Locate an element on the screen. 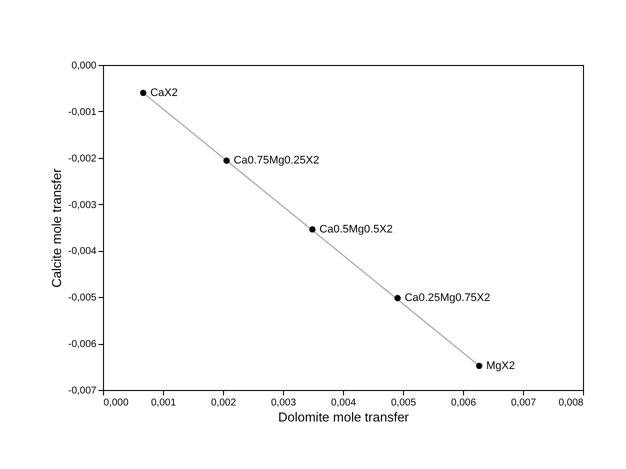 The height and width of the screenshot is (469, 626). y-tick-label: -0,006 is located at coordinates (82, 344).